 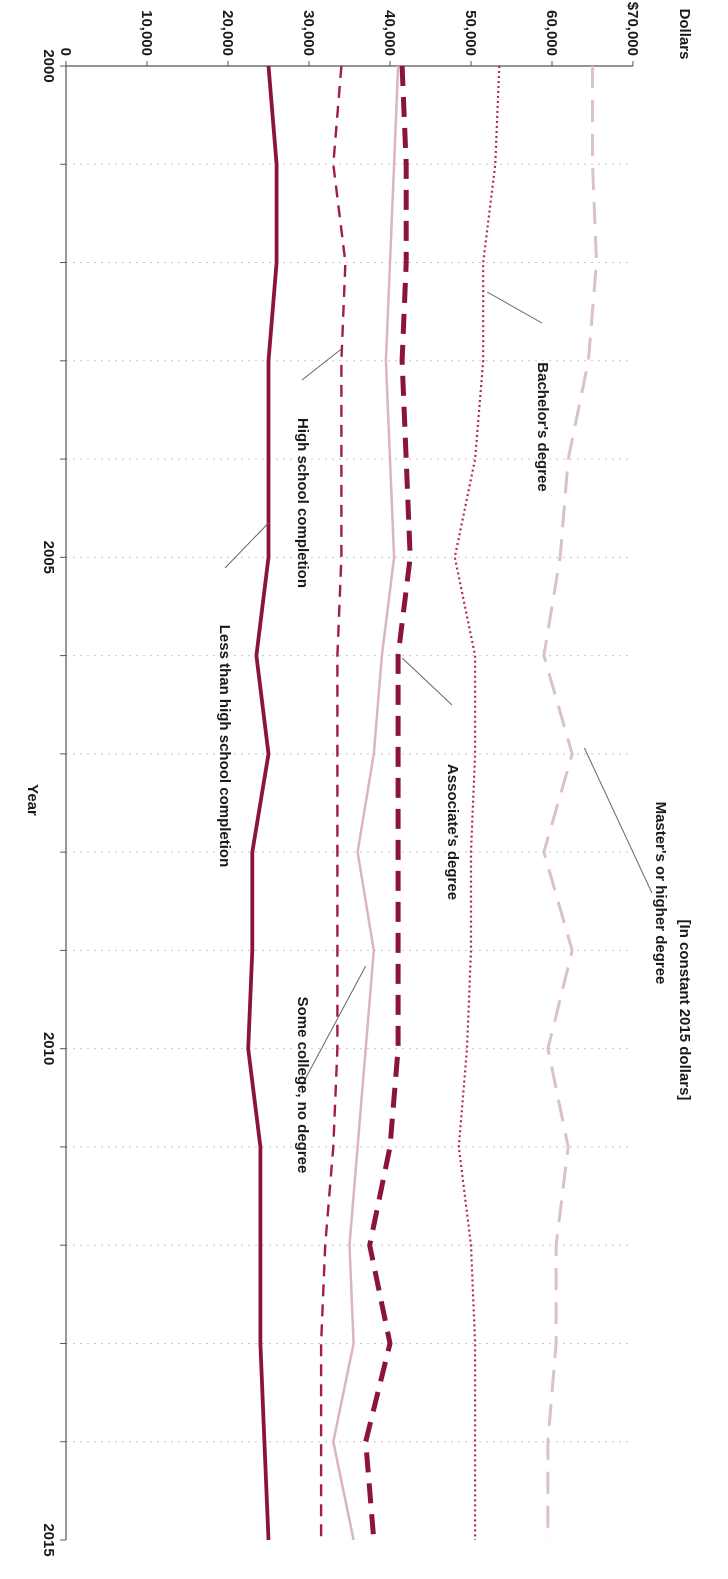 I want to click on x-axis-title: Year, so click(x=32, y=800).